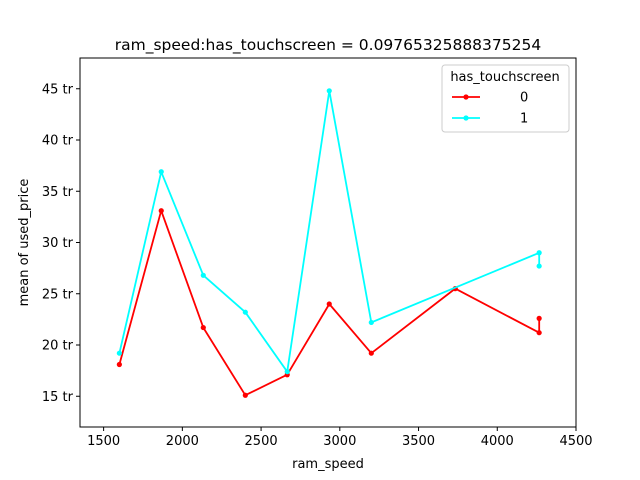 This screenshot has width=640, height=480. Describe the element at coordinates (182, 441) in the screenshot. I see `x-tick-label: 2000` at that location.